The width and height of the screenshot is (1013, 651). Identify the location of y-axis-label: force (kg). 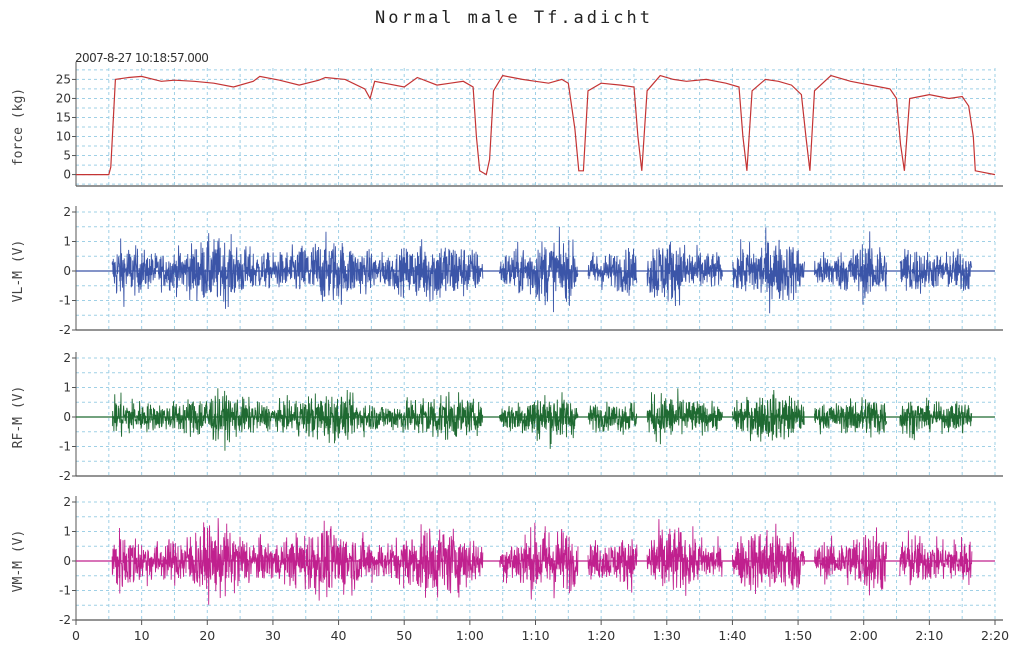
(18, 127).